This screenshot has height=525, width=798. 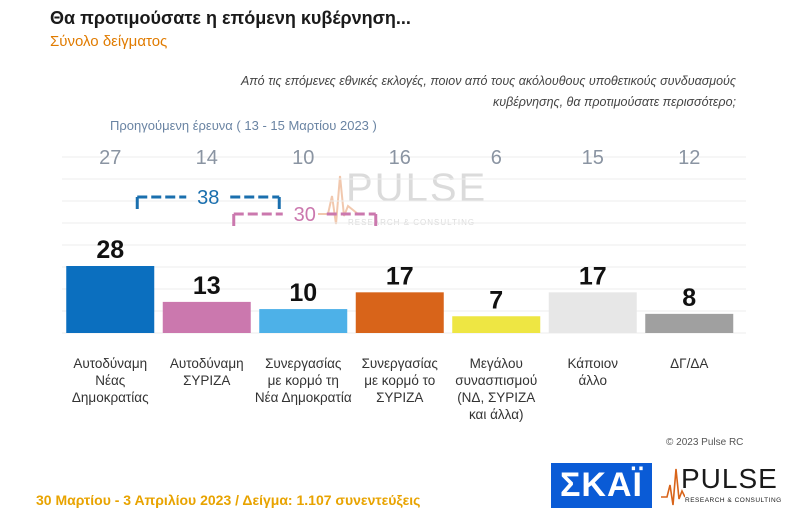 I want to click on copyright-text: © 2023 Pulse RC, so click(x=705, y=442).